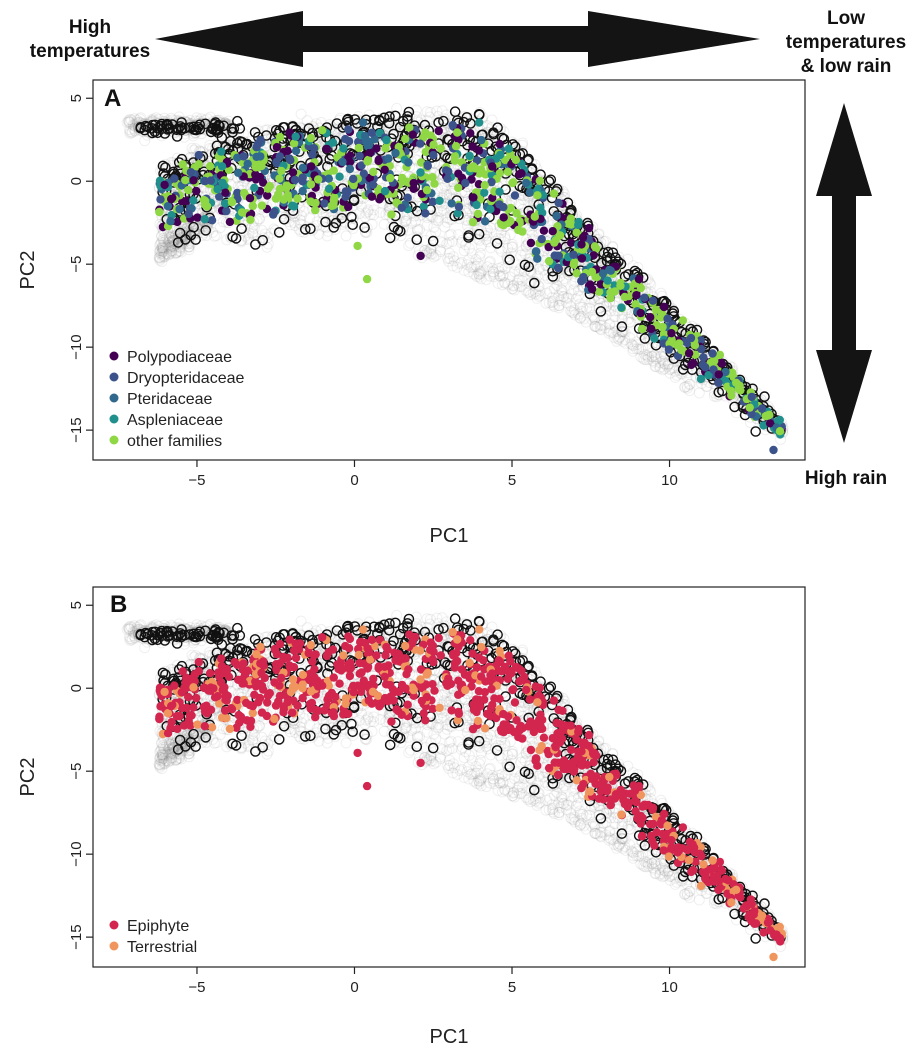 The image size is (918, 1051). Describe the element at coordinates (669, 480) in the screenshot. I see `x-tick-label: 10` at that location.